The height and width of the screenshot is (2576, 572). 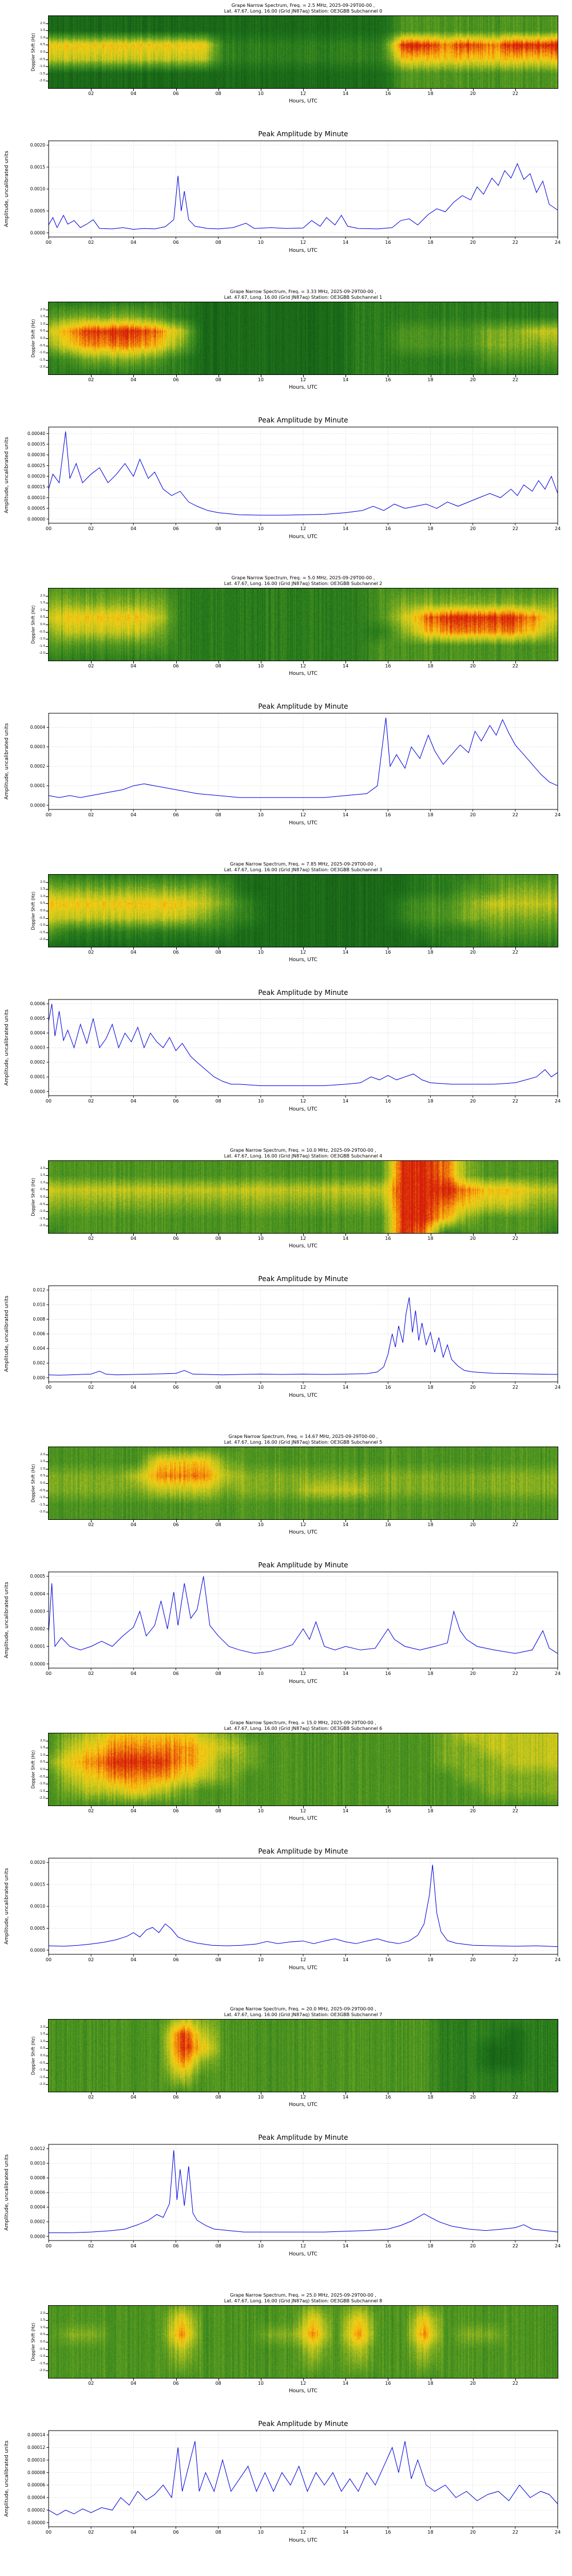 I want to click on amplitude-ylabel: Amplitude, uncalibrated units, so click(x=7, y=761).